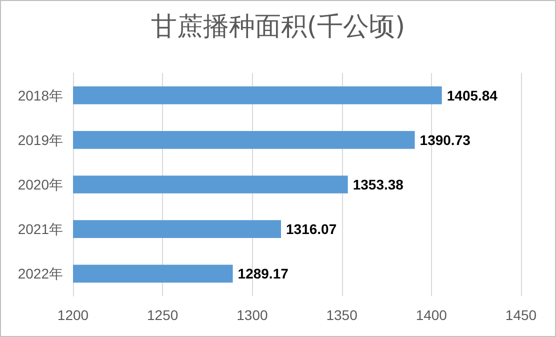  Describe the element at coordinates (40, 229) in the screenshot. I see `y-tick-label: 2021年` at that location.